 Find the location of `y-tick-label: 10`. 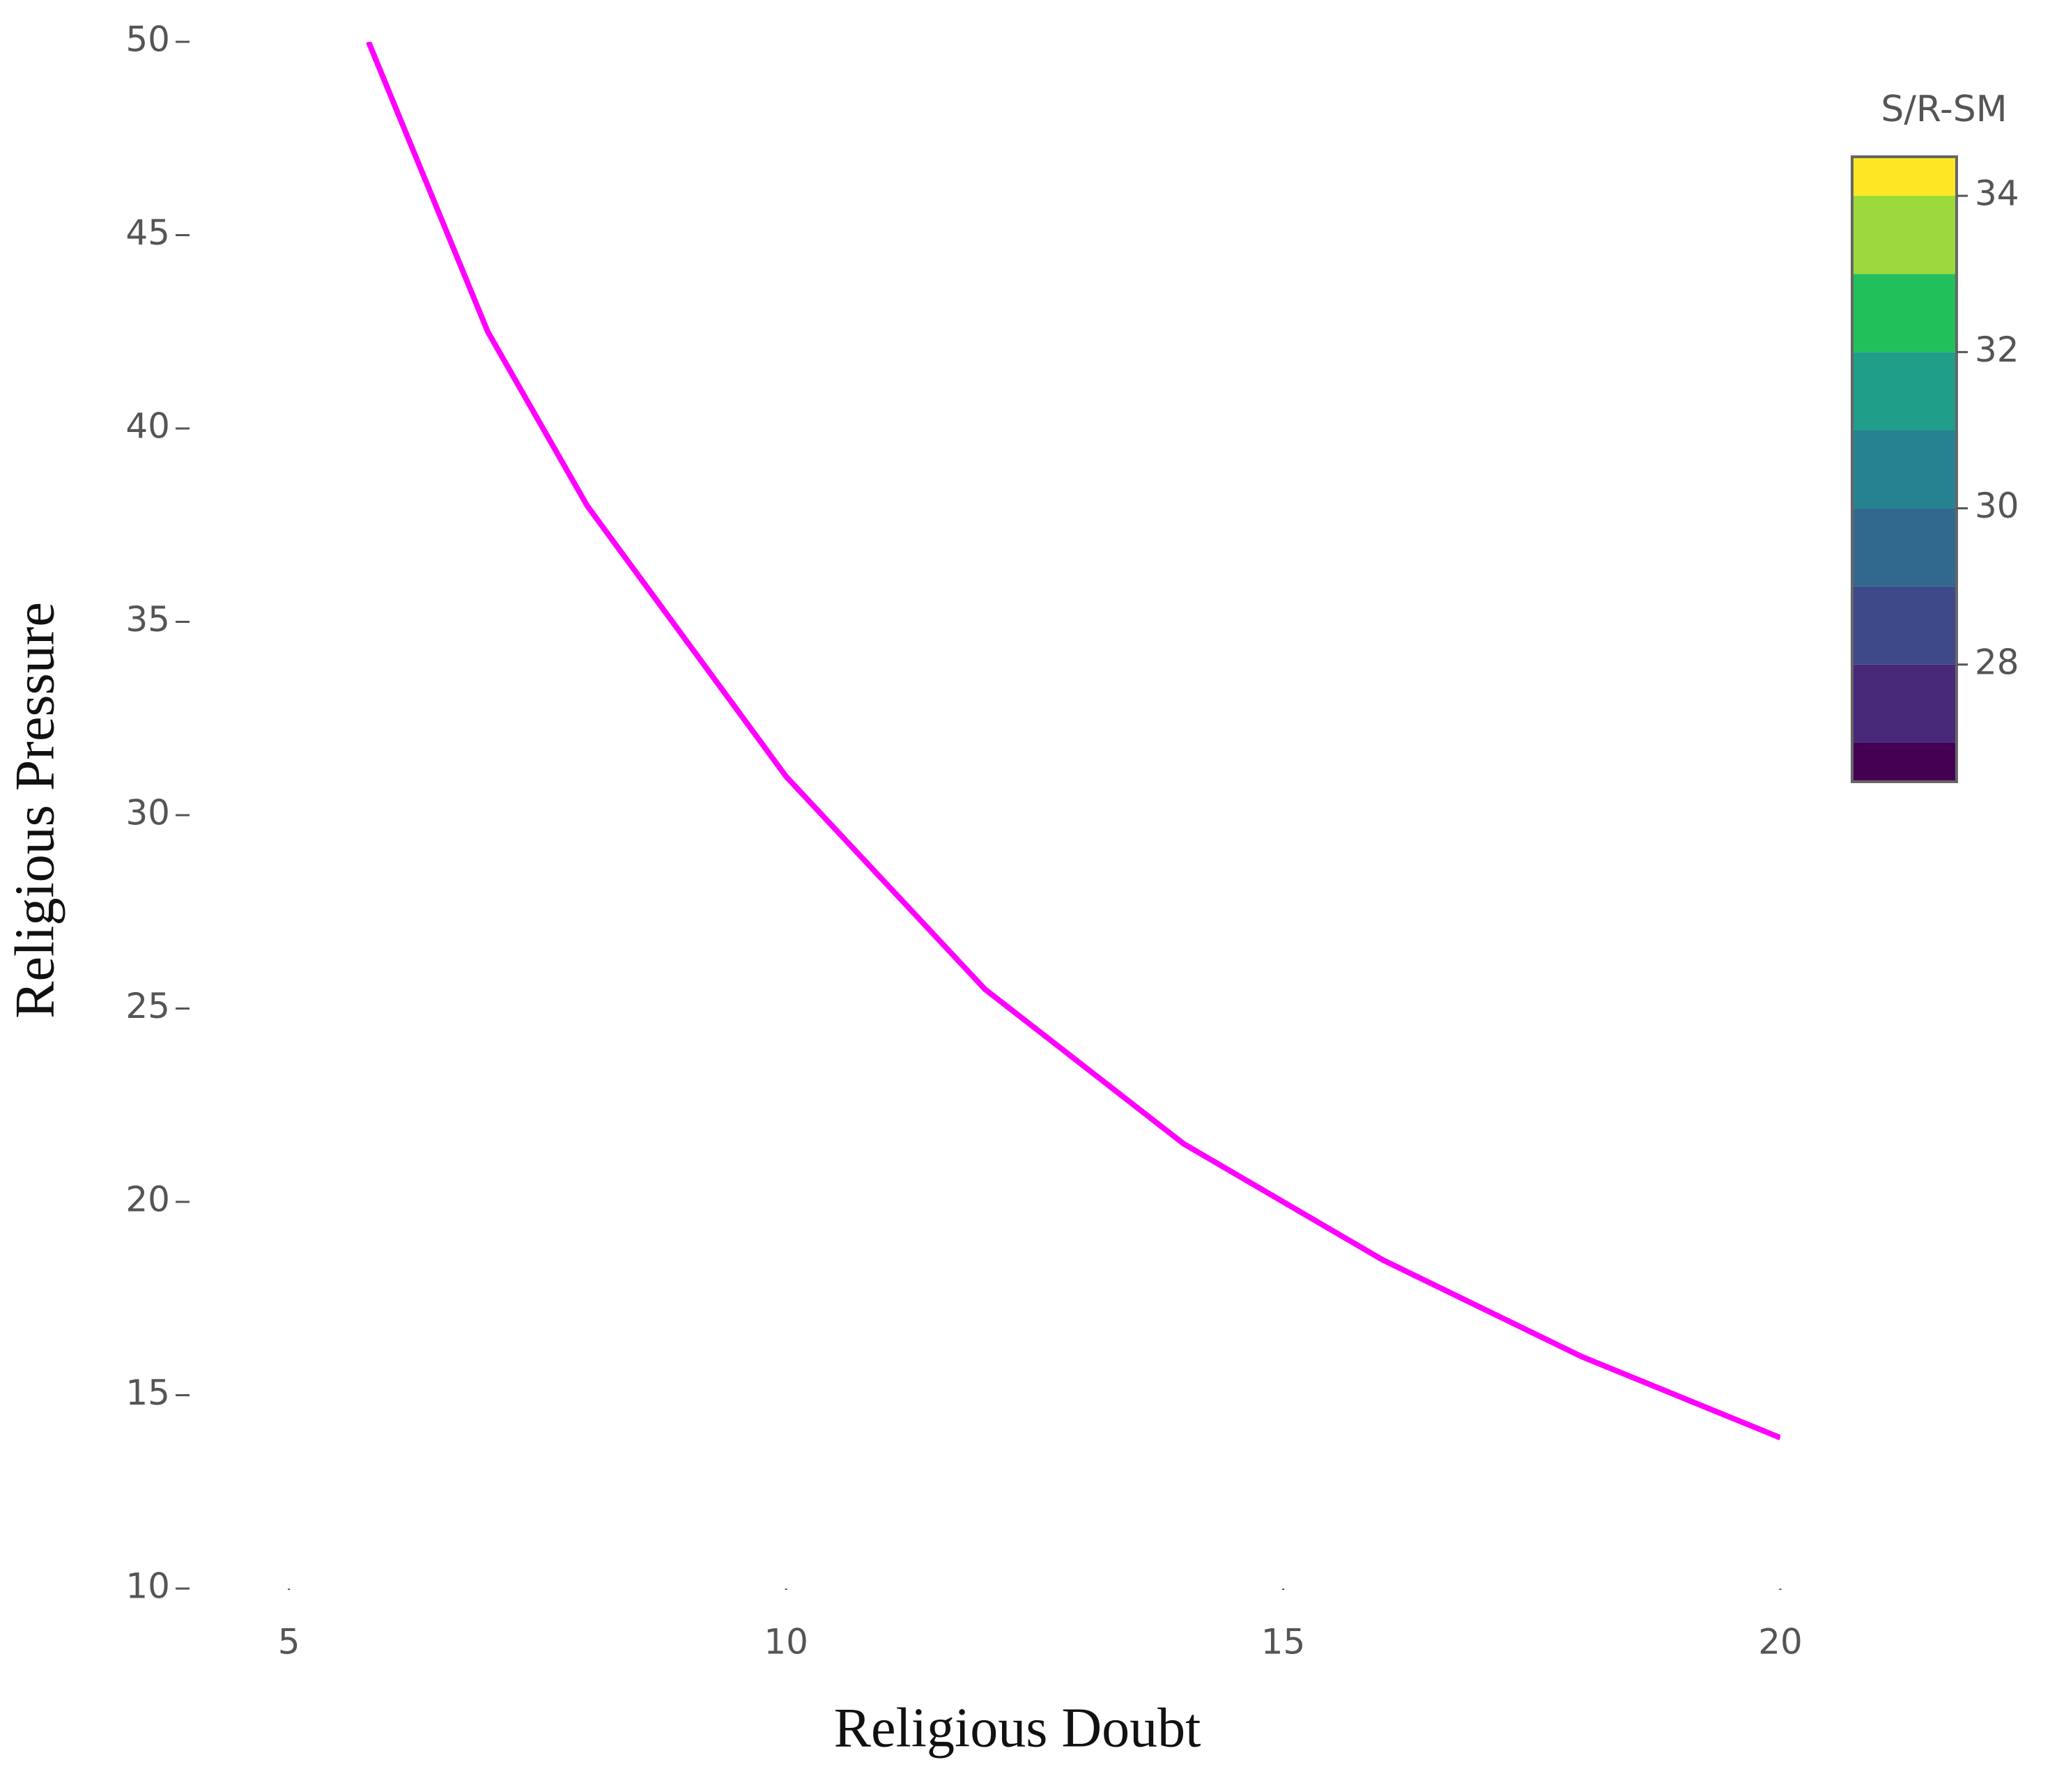

y-tick-label: 10 is located at coordinates (147, 1587).